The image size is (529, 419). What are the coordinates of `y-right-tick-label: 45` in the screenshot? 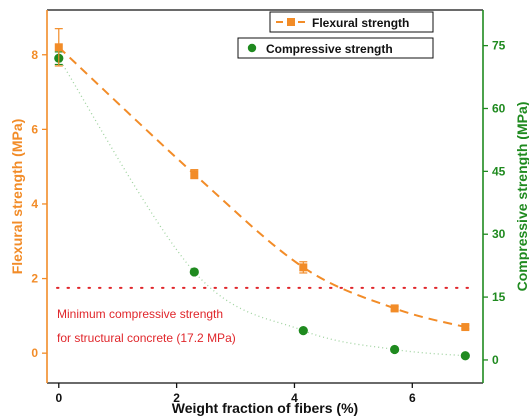 It's located at (499, 171).